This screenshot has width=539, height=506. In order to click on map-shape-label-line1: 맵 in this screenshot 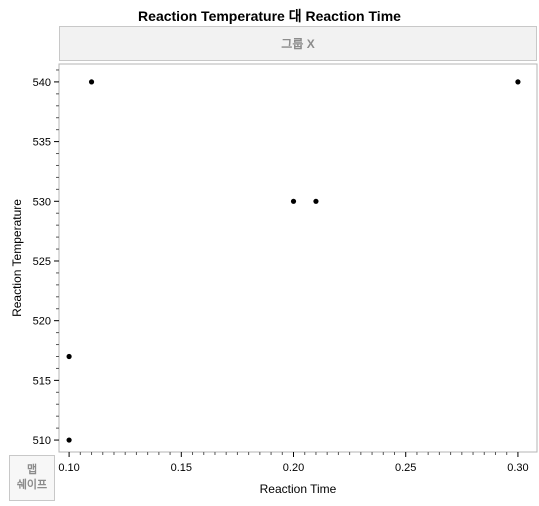, I will do `click(32, 470)`.